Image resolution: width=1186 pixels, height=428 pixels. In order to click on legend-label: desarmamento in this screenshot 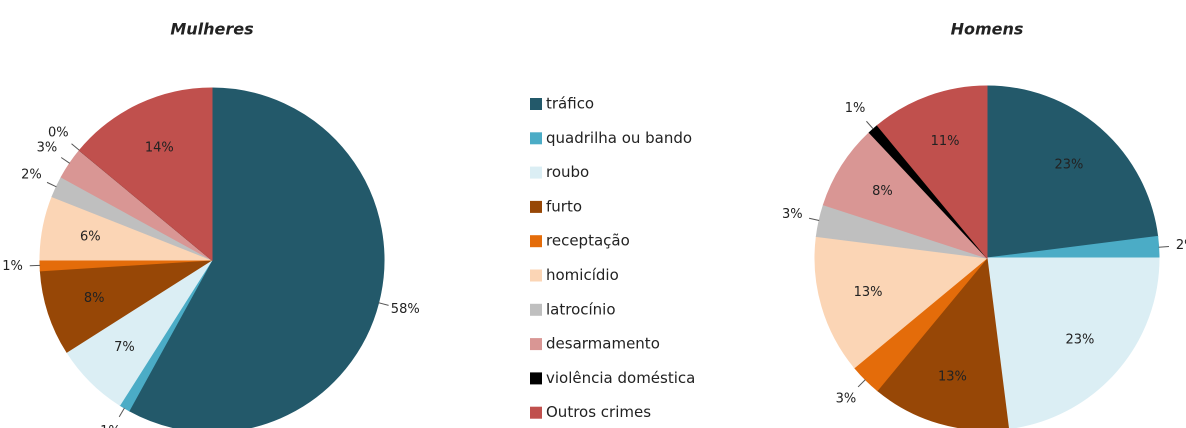, I will do `click(603, 344)`.